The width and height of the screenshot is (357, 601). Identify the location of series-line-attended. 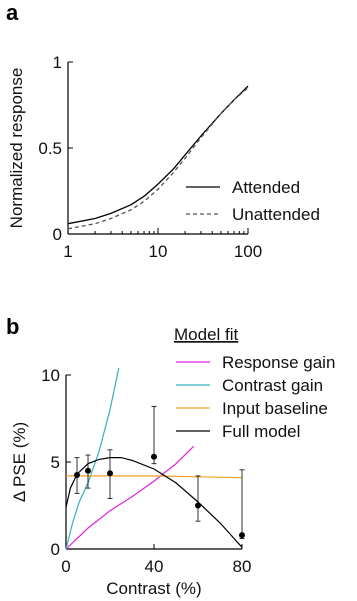
(158, 155).